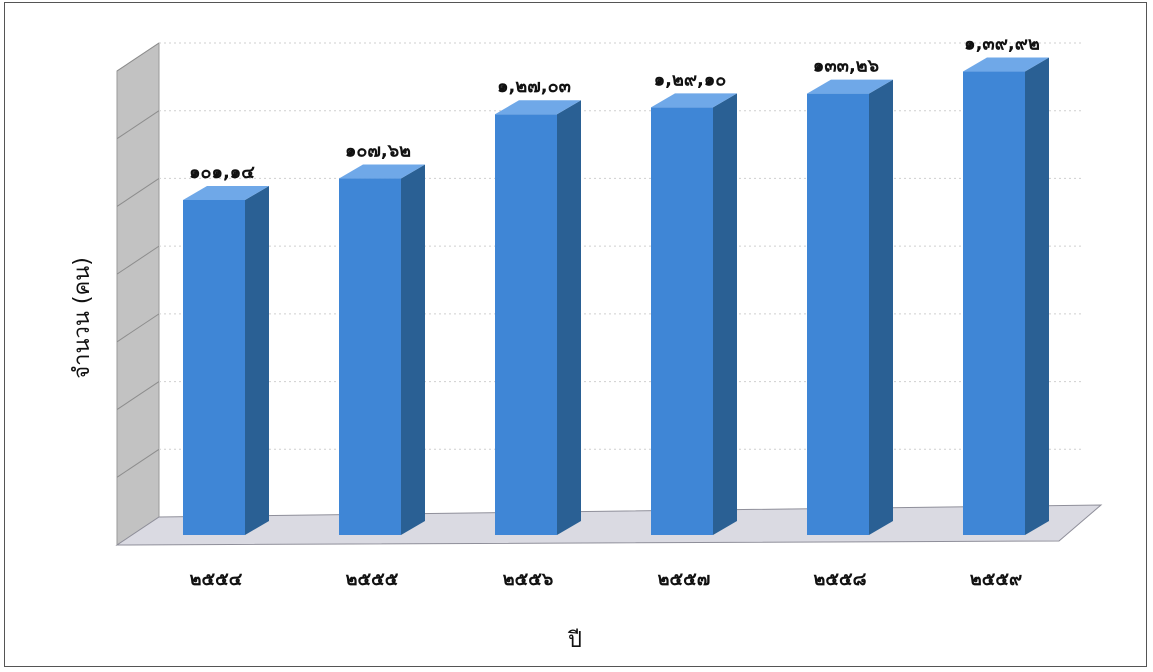 This screenshot has height=672, width=1153. I want to click on x-axis-title: ปี, so click(574, 640).